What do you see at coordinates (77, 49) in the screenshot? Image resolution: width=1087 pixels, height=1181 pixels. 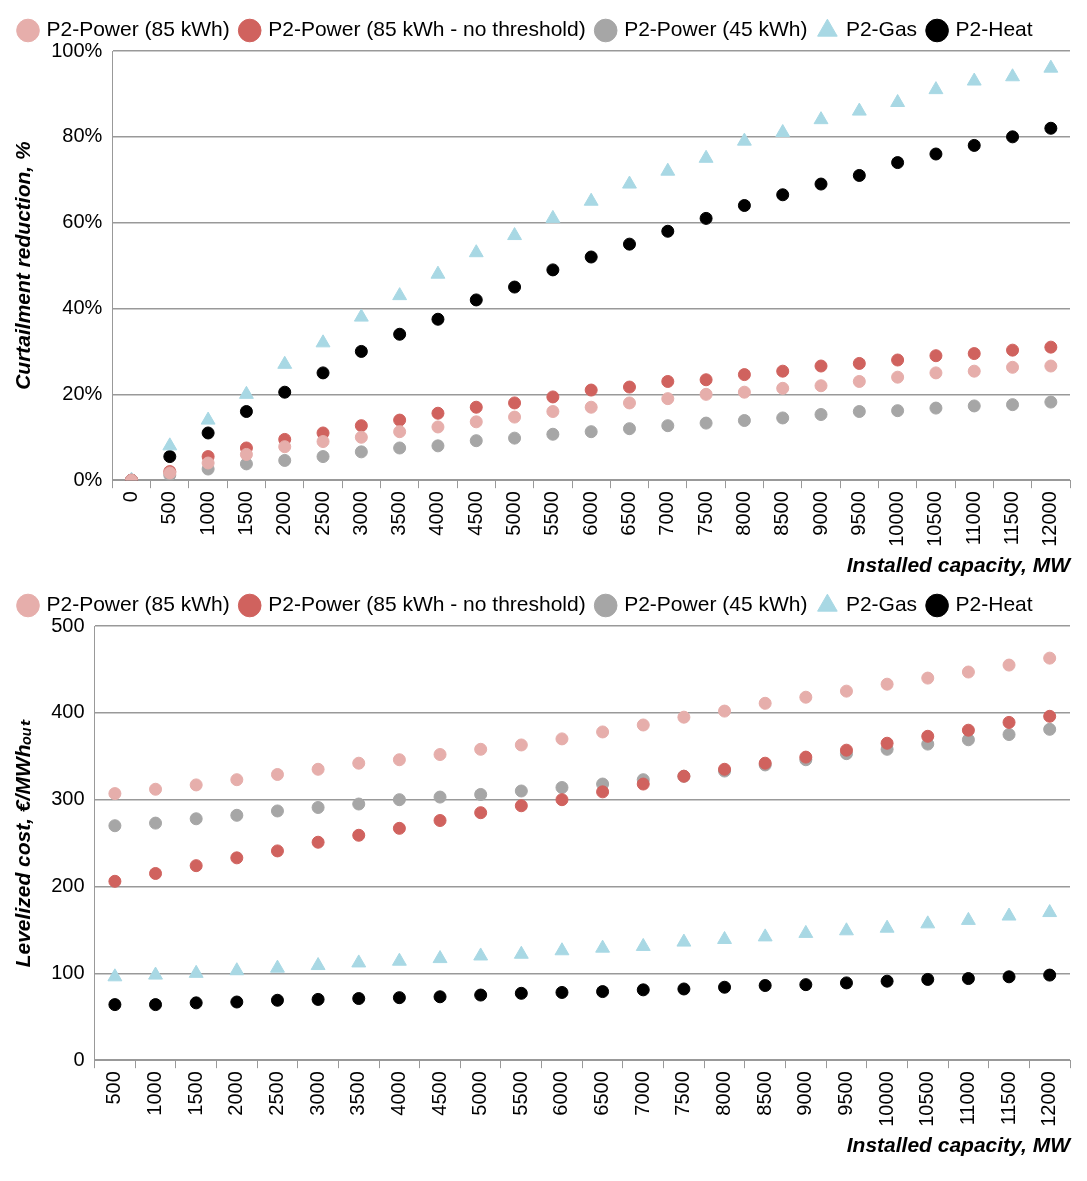 I see `y-tick-label: 100%` at bounding box center [77, 49].